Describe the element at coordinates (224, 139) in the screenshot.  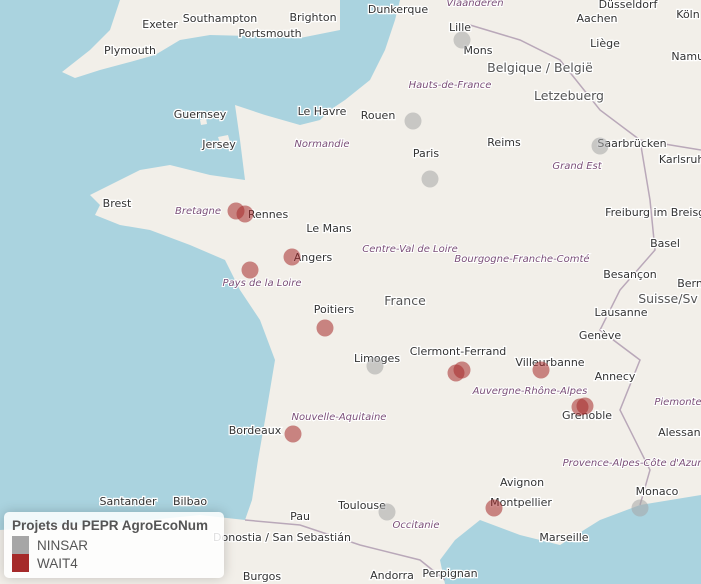
I see `jersey-island` at that location.